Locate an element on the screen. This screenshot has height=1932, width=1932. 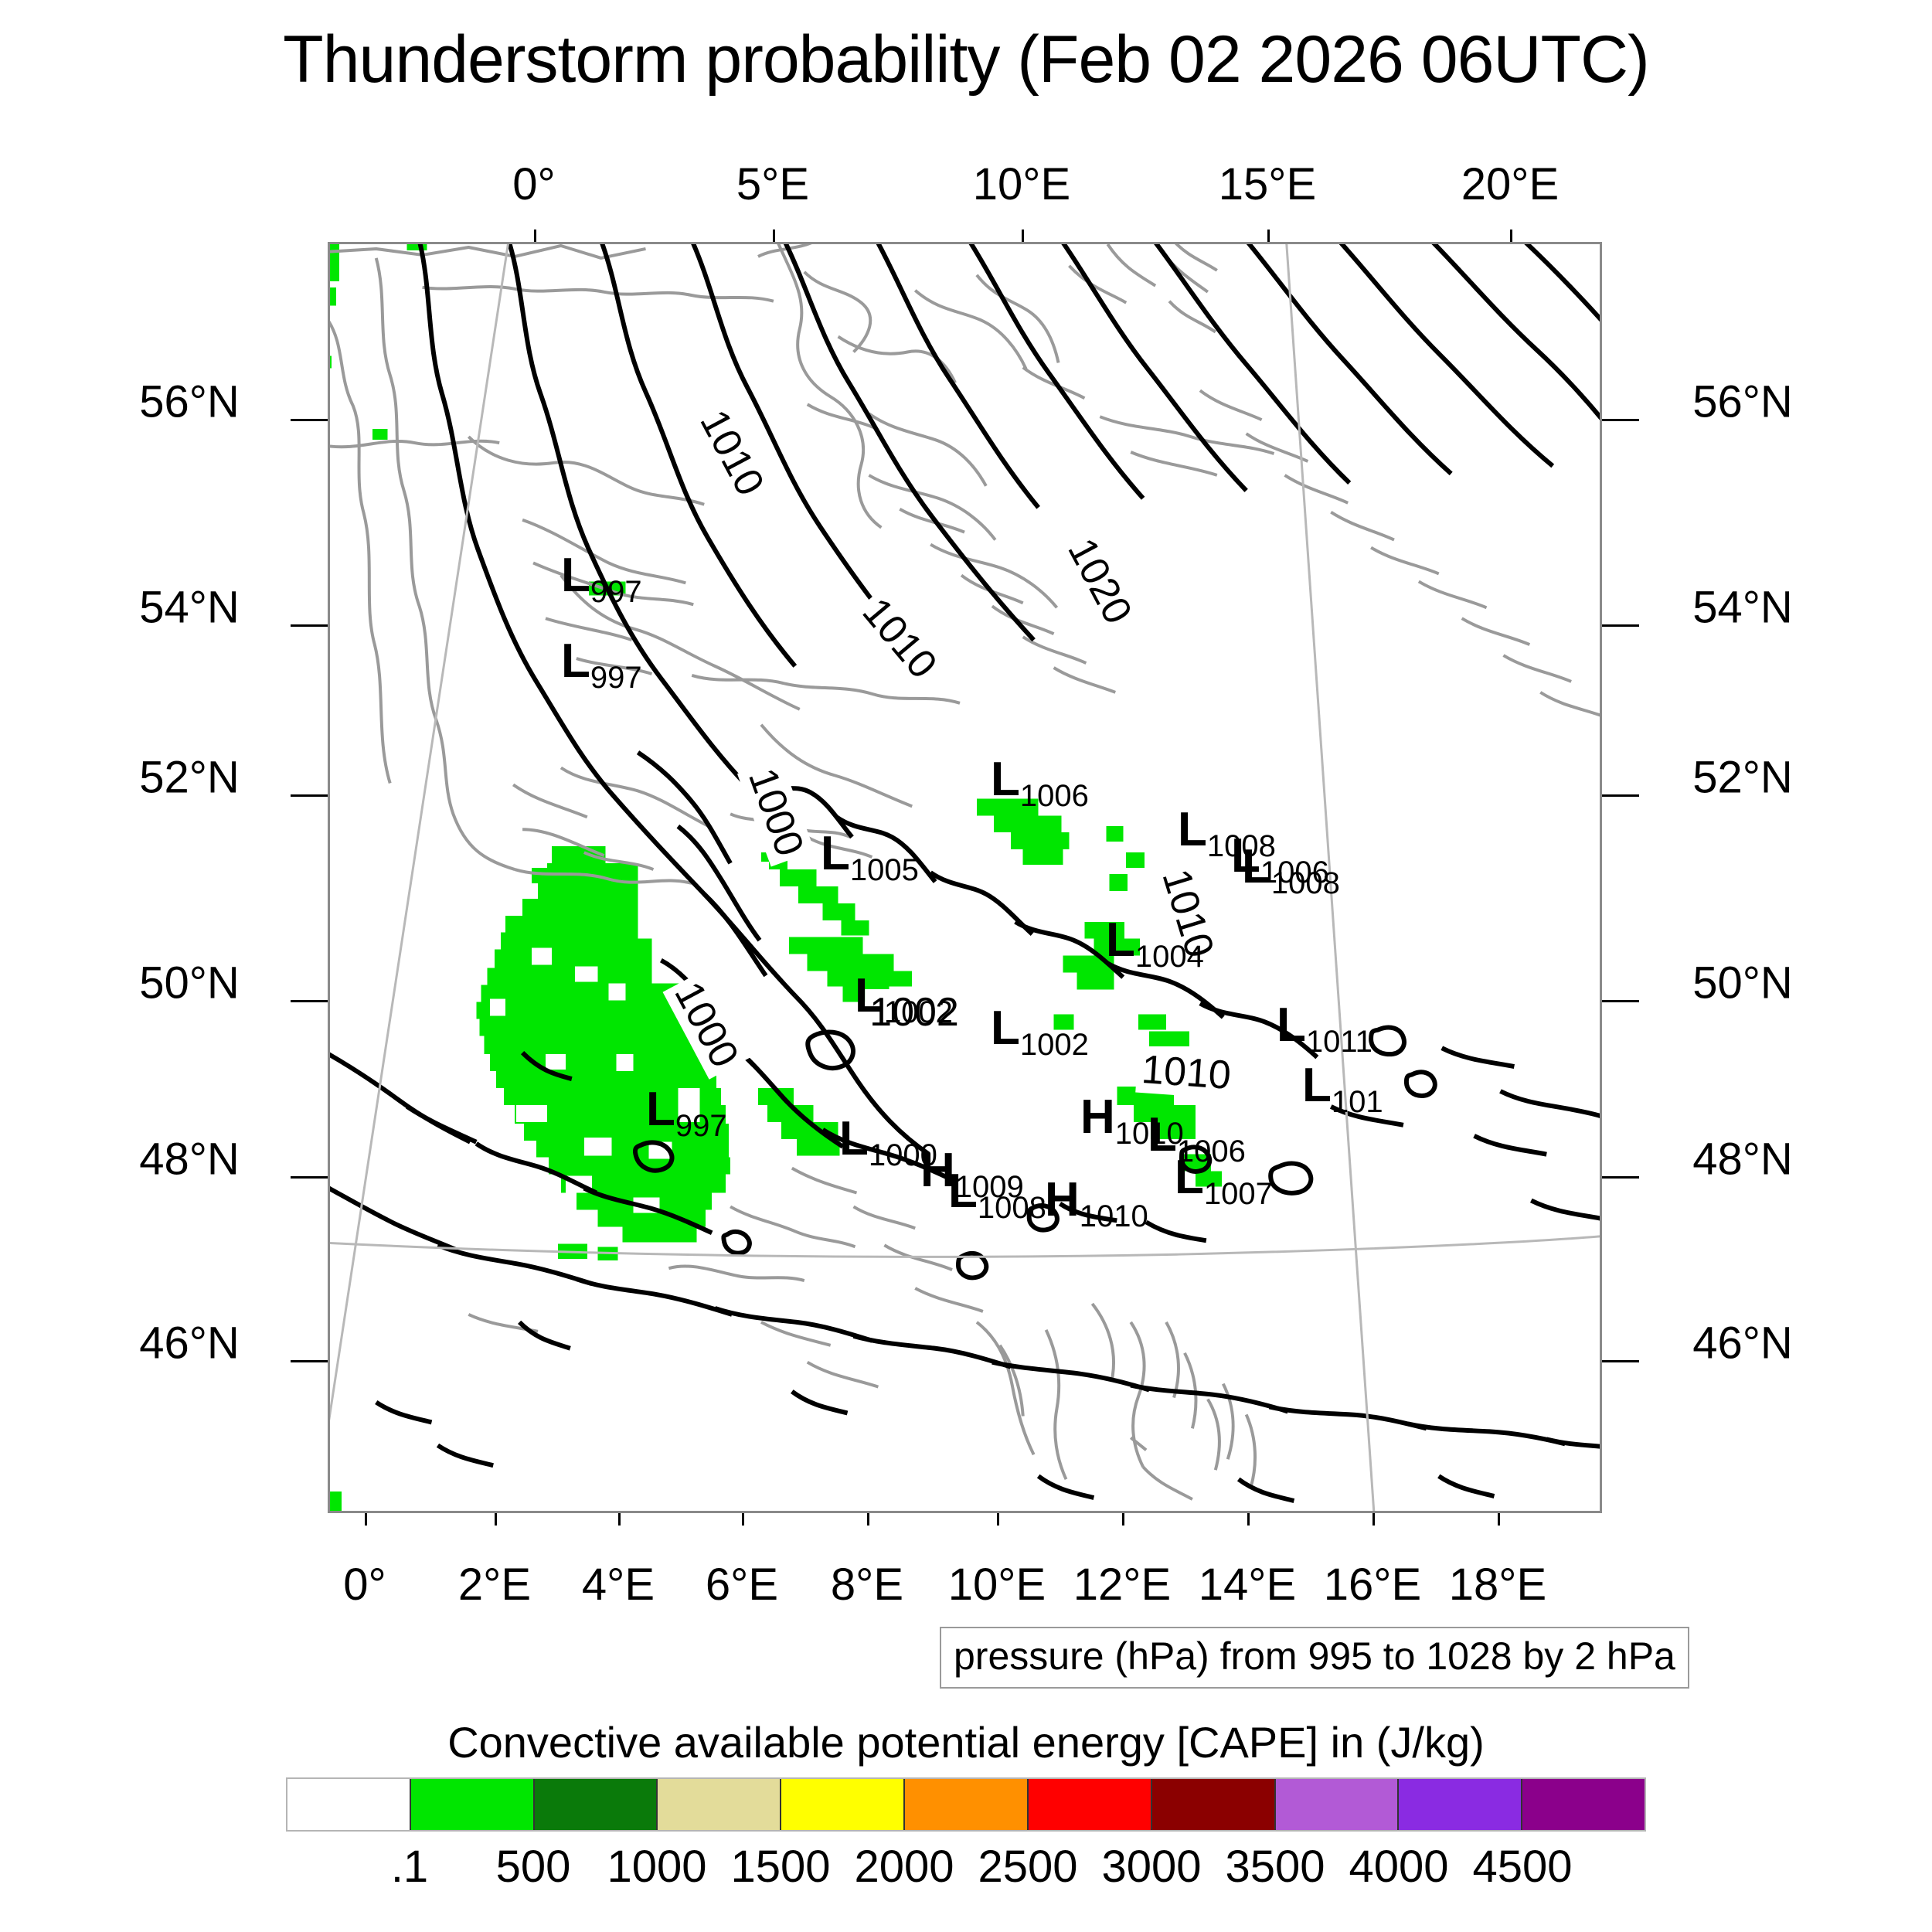
pressure-center-value: 1005 is located at coordinates (884, 870).